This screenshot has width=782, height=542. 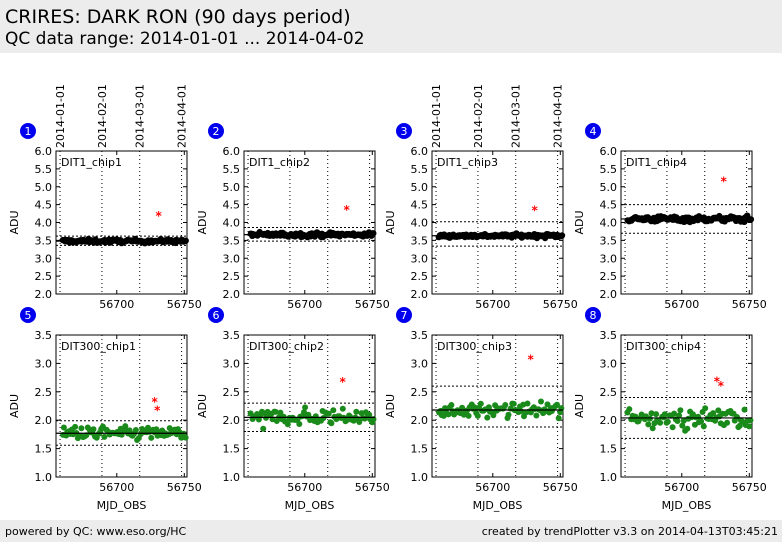 I want to click on panel-label: DIT1_chip1, so click(x=91, y=162).